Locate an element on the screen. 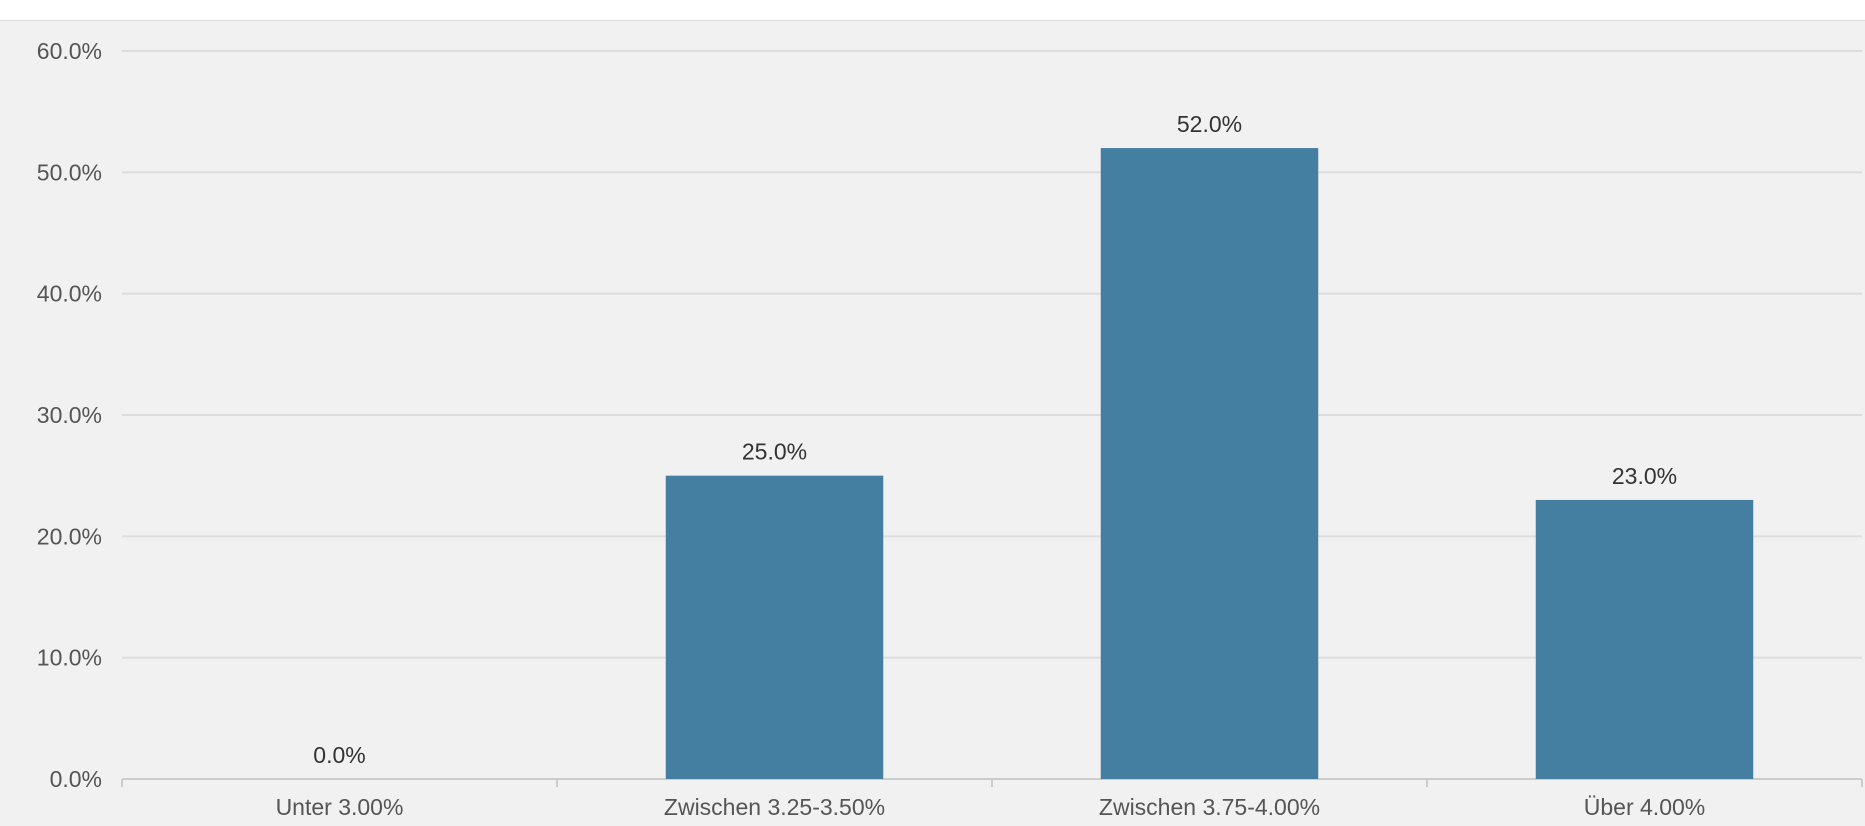 The image size is (1865, 826). axes is located at coordinates (992, 782).